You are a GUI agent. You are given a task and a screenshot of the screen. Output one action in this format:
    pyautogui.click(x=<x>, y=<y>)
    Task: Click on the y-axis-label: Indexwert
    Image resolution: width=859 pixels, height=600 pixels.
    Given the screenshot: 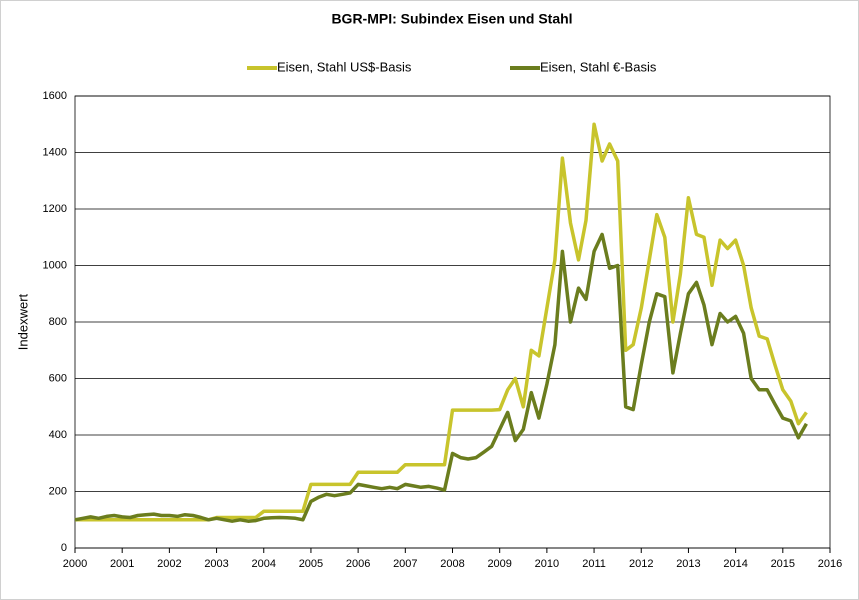 What is the action you would take?
    pyautogui.click(x=22, y=321)
    